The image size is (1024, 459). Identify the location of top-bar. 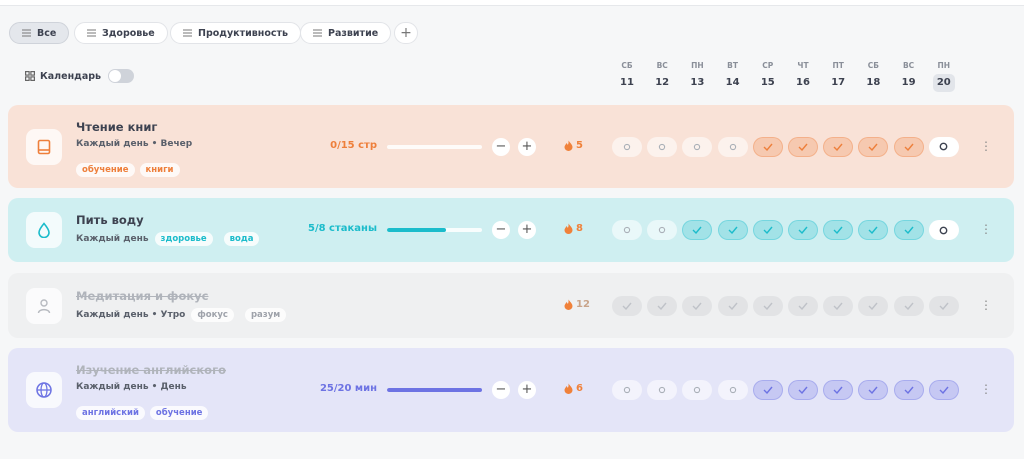
(512, 3).